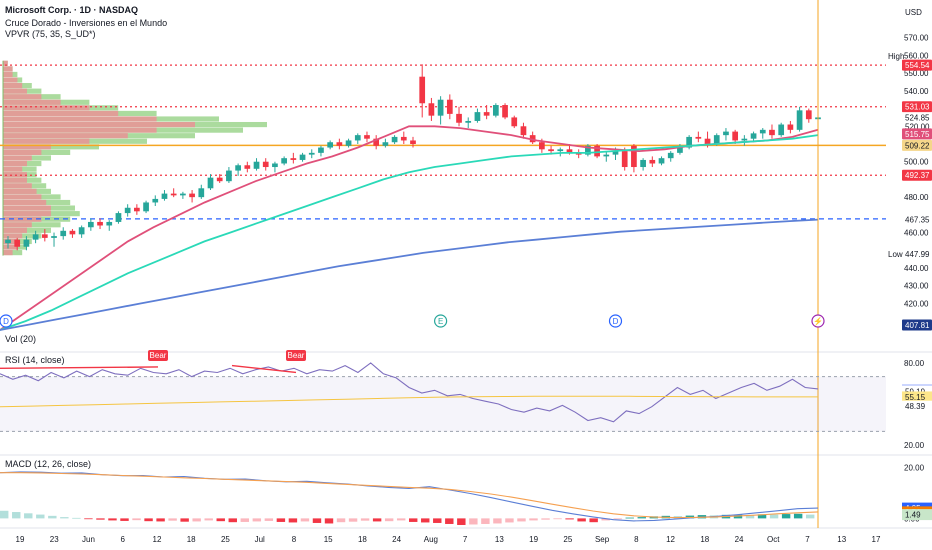 This screenshot has height=550, width=932. I want to click on price-tag-label: 509.22, so click(917, 145).